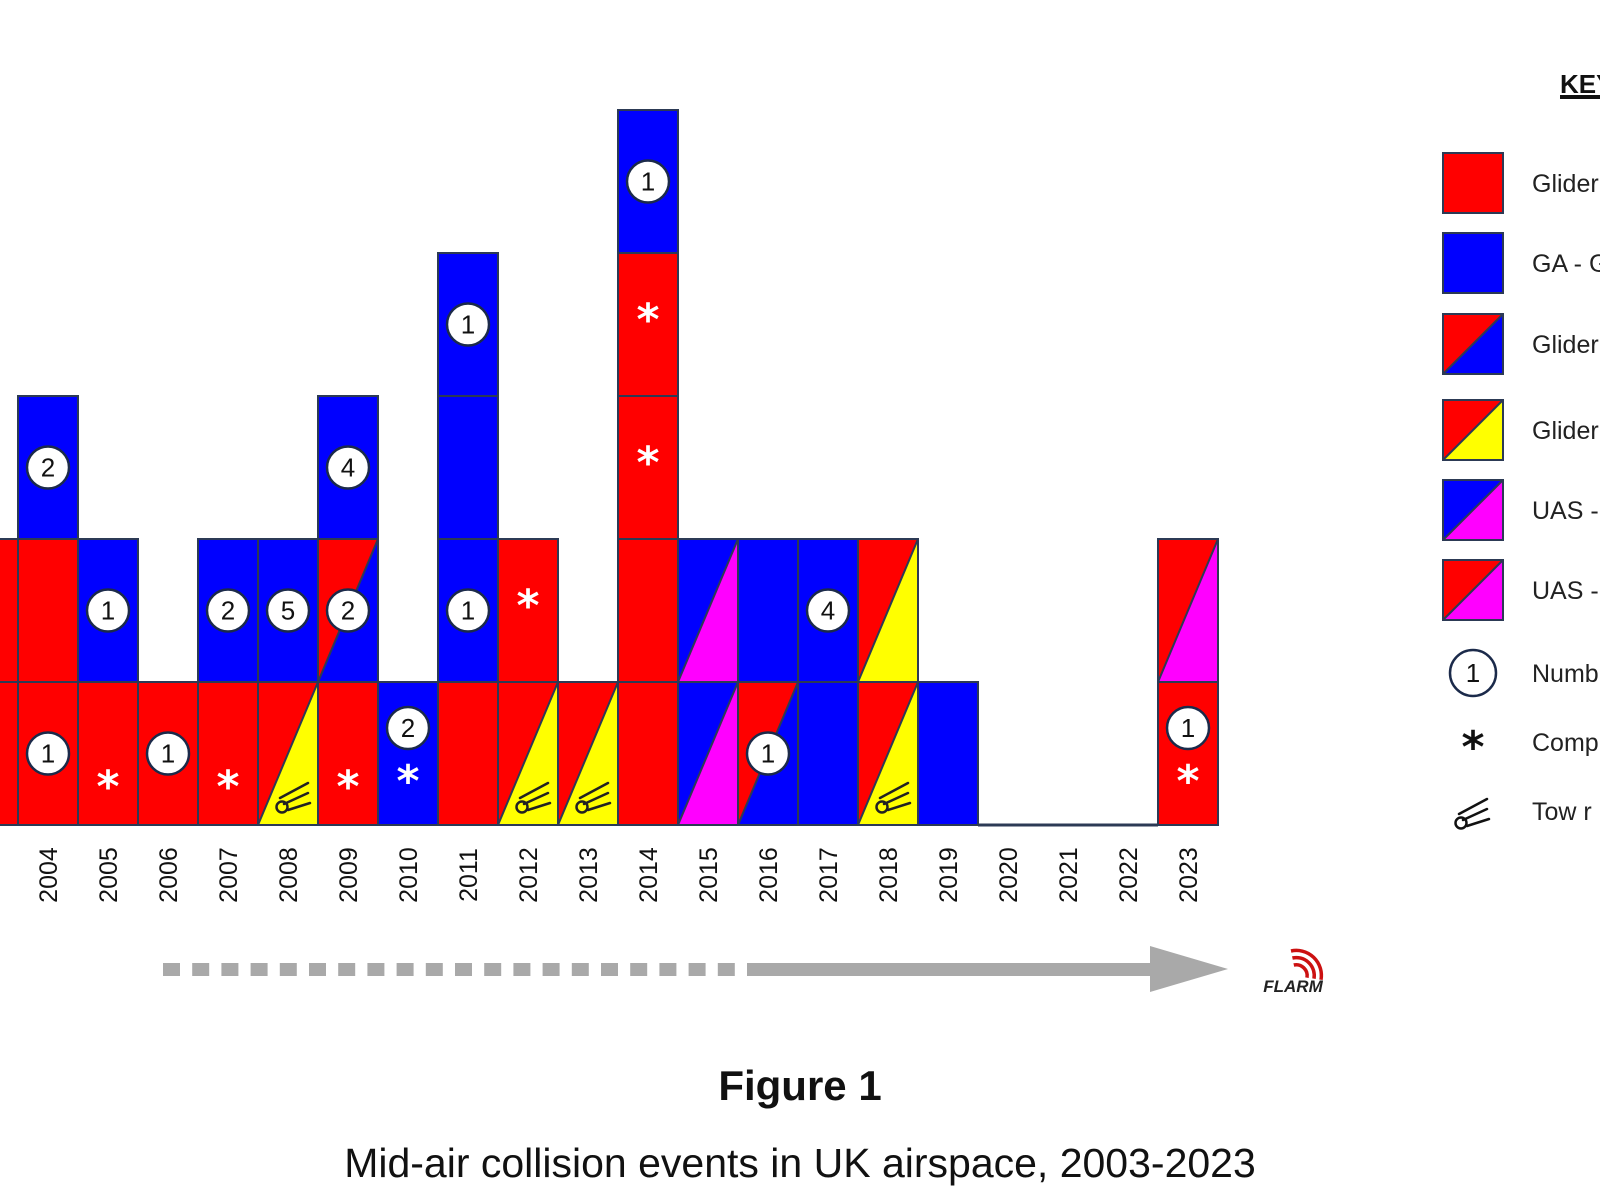 This screenshot has height=1200, width=1600. I want to click on number-marker-label: 4, so click(348, 468).